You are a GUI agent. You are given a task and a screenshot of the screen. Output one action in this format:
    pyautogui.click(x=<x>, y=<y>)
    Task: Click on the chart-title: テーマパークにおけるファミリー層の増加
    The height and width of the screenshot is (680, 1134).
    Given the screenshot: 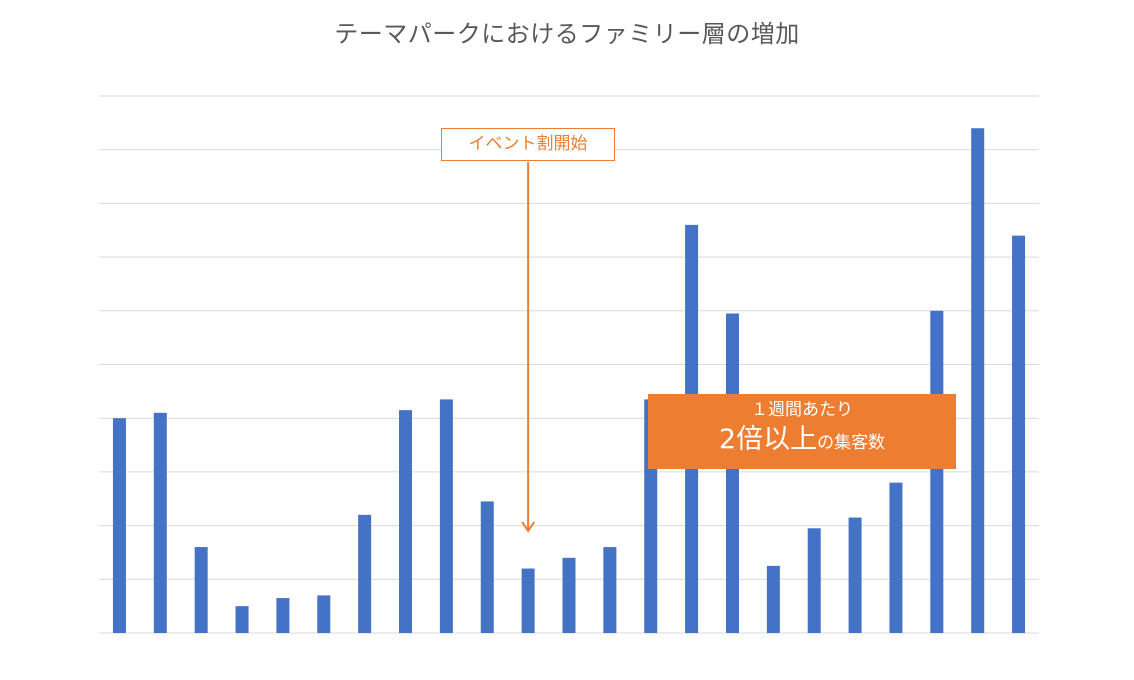 What is the action you would take?
    pyautogui.click(x=567, y=34)
    